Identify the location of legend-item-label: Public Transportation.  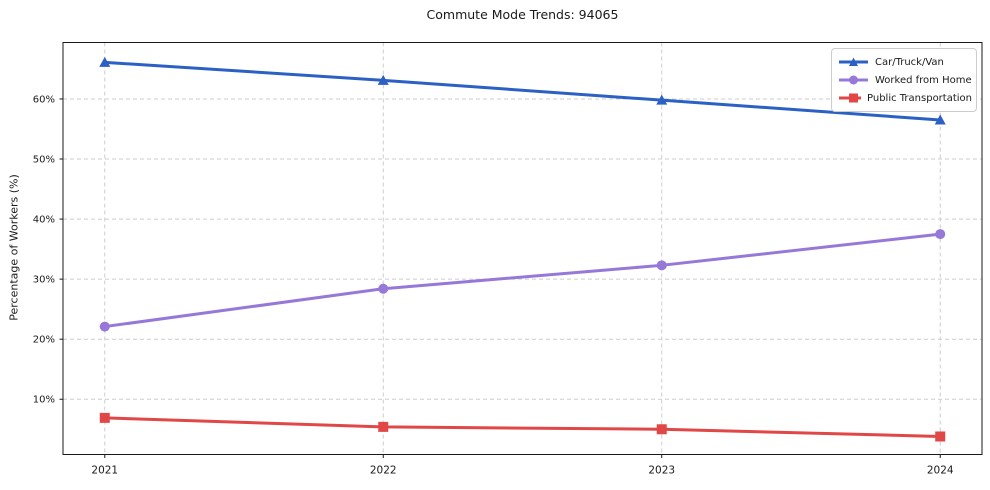
(919, 98).